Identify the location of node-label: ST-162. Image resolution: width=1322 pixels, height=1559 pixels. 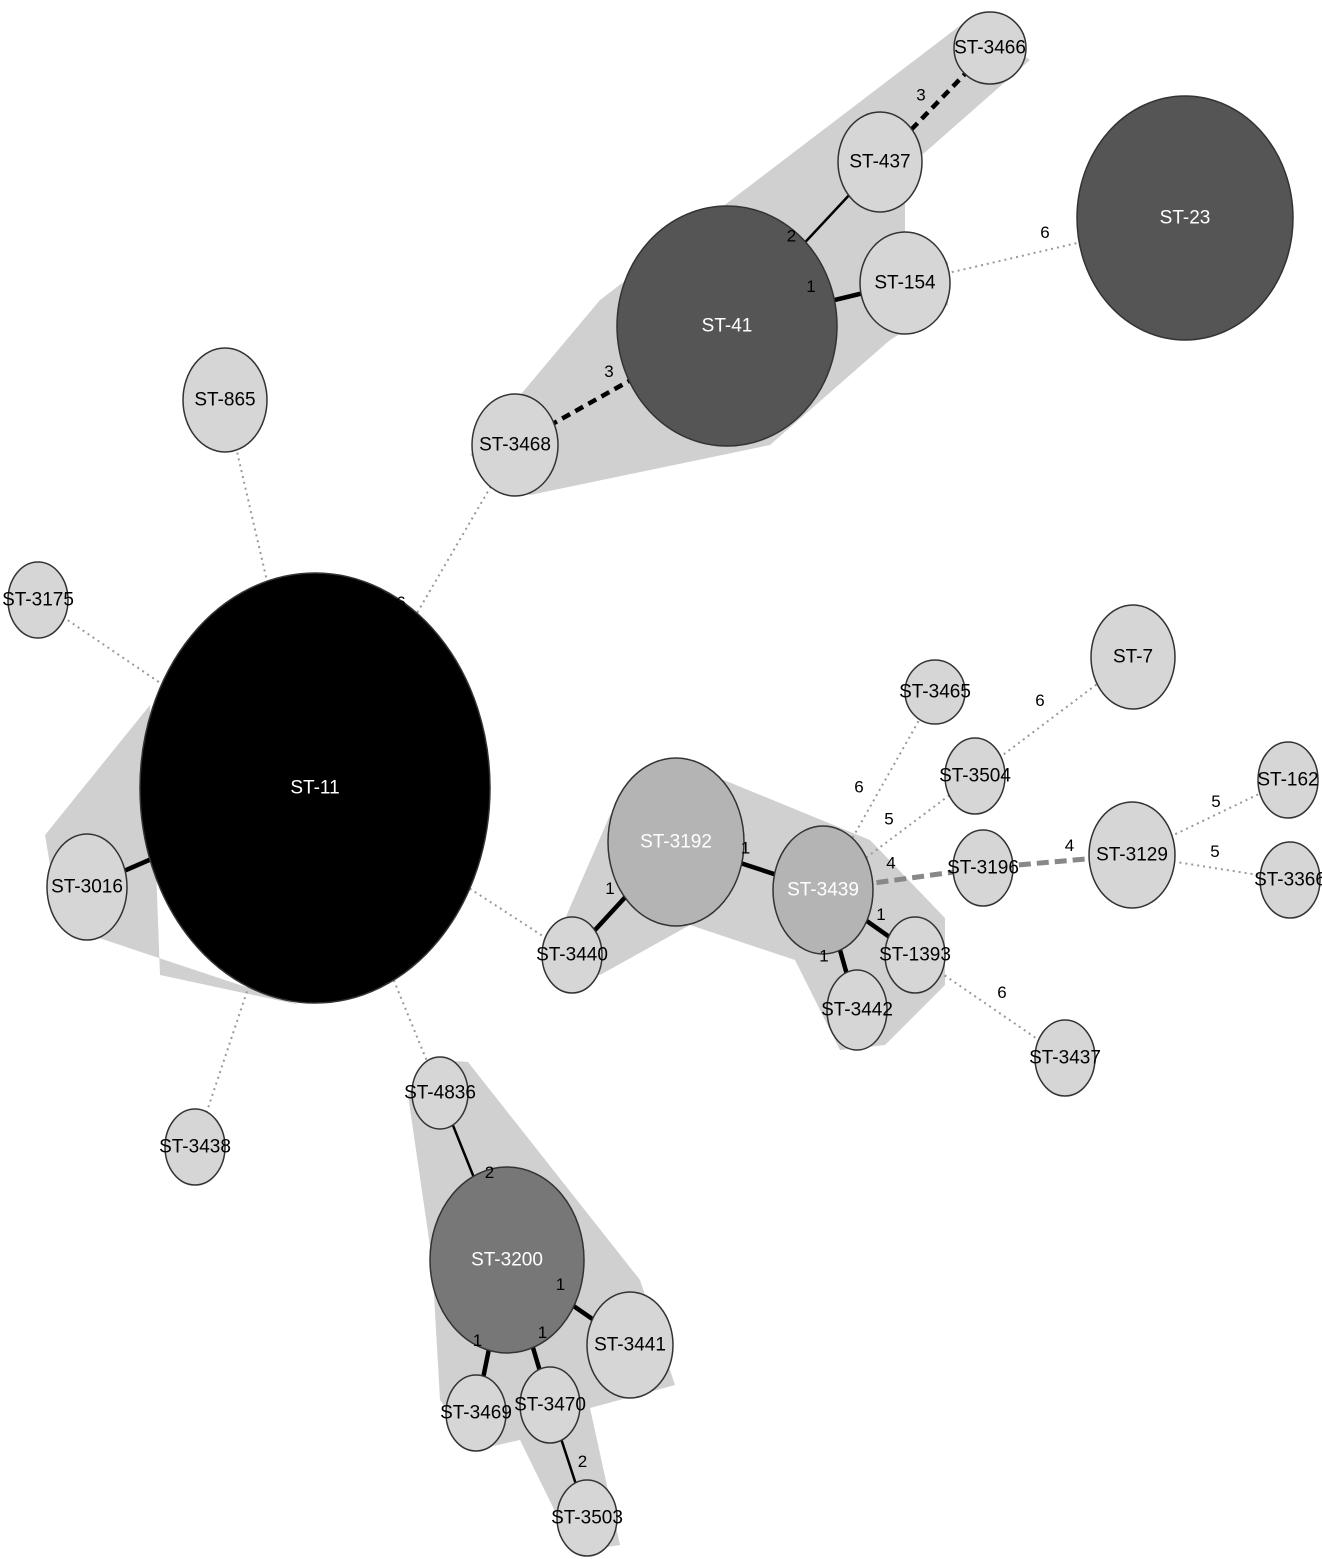
(1287, 780).